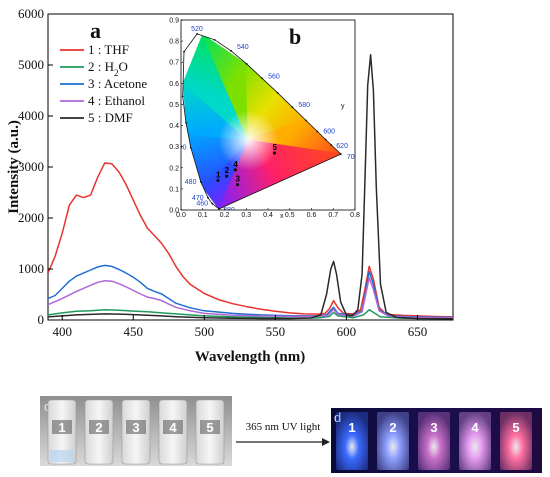  I want to click on y-tick-label: 2000, so click(31, 217).